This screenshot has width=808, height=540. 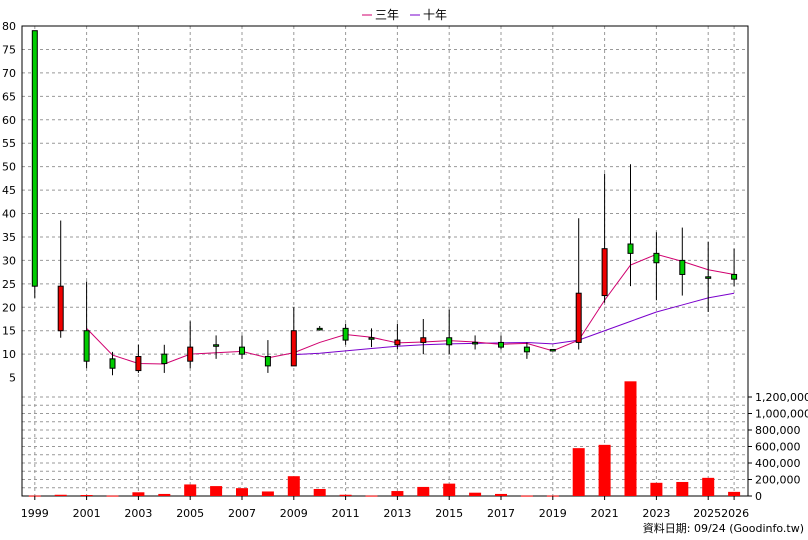 What do you see at coordinates (9, 331) in the screenshot?
I see `price-tick-label: 15` at bounding box center [9, 331].